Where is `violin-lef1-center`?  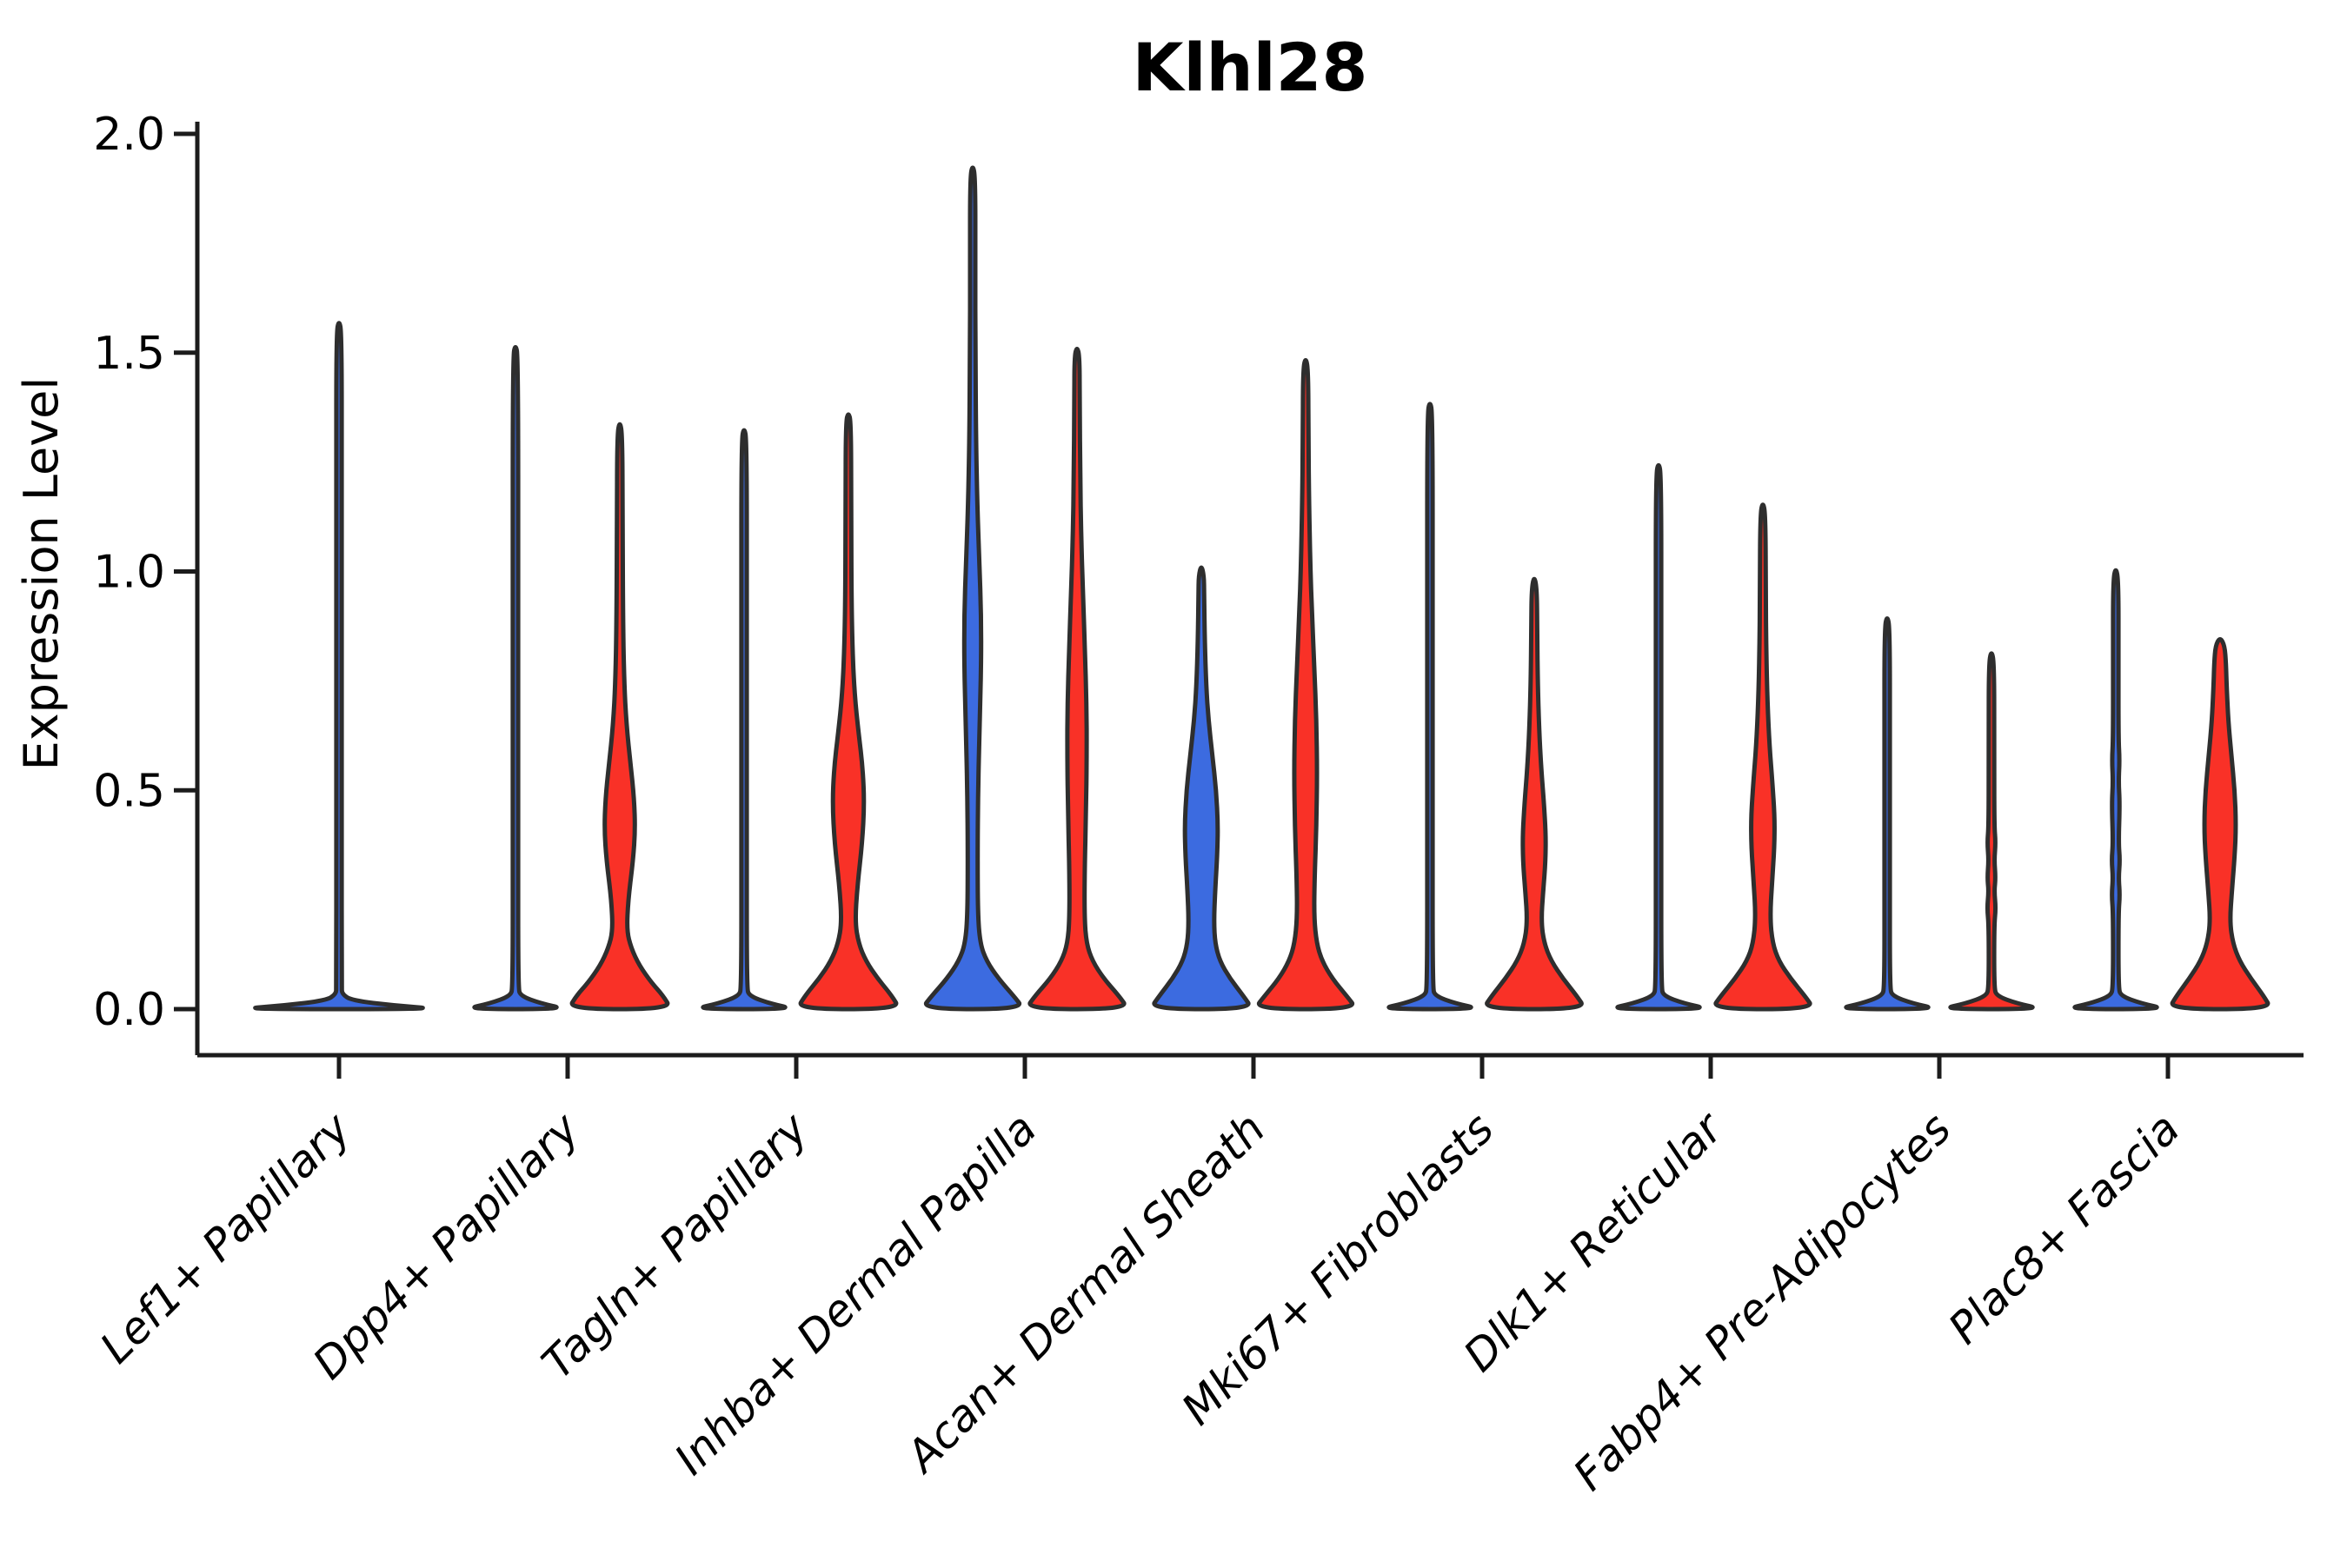
violin-lef1-center is located at coordinates (339, 666).